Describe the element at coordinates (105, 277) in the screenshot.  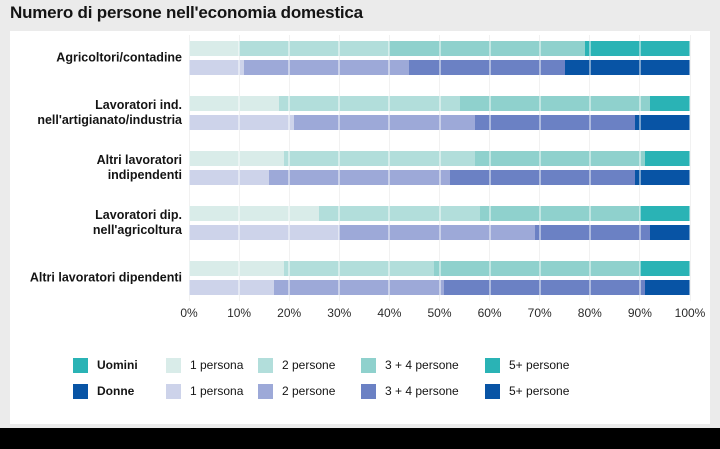
I see `category-label: Altri lavoratori dipendenti` at that location.